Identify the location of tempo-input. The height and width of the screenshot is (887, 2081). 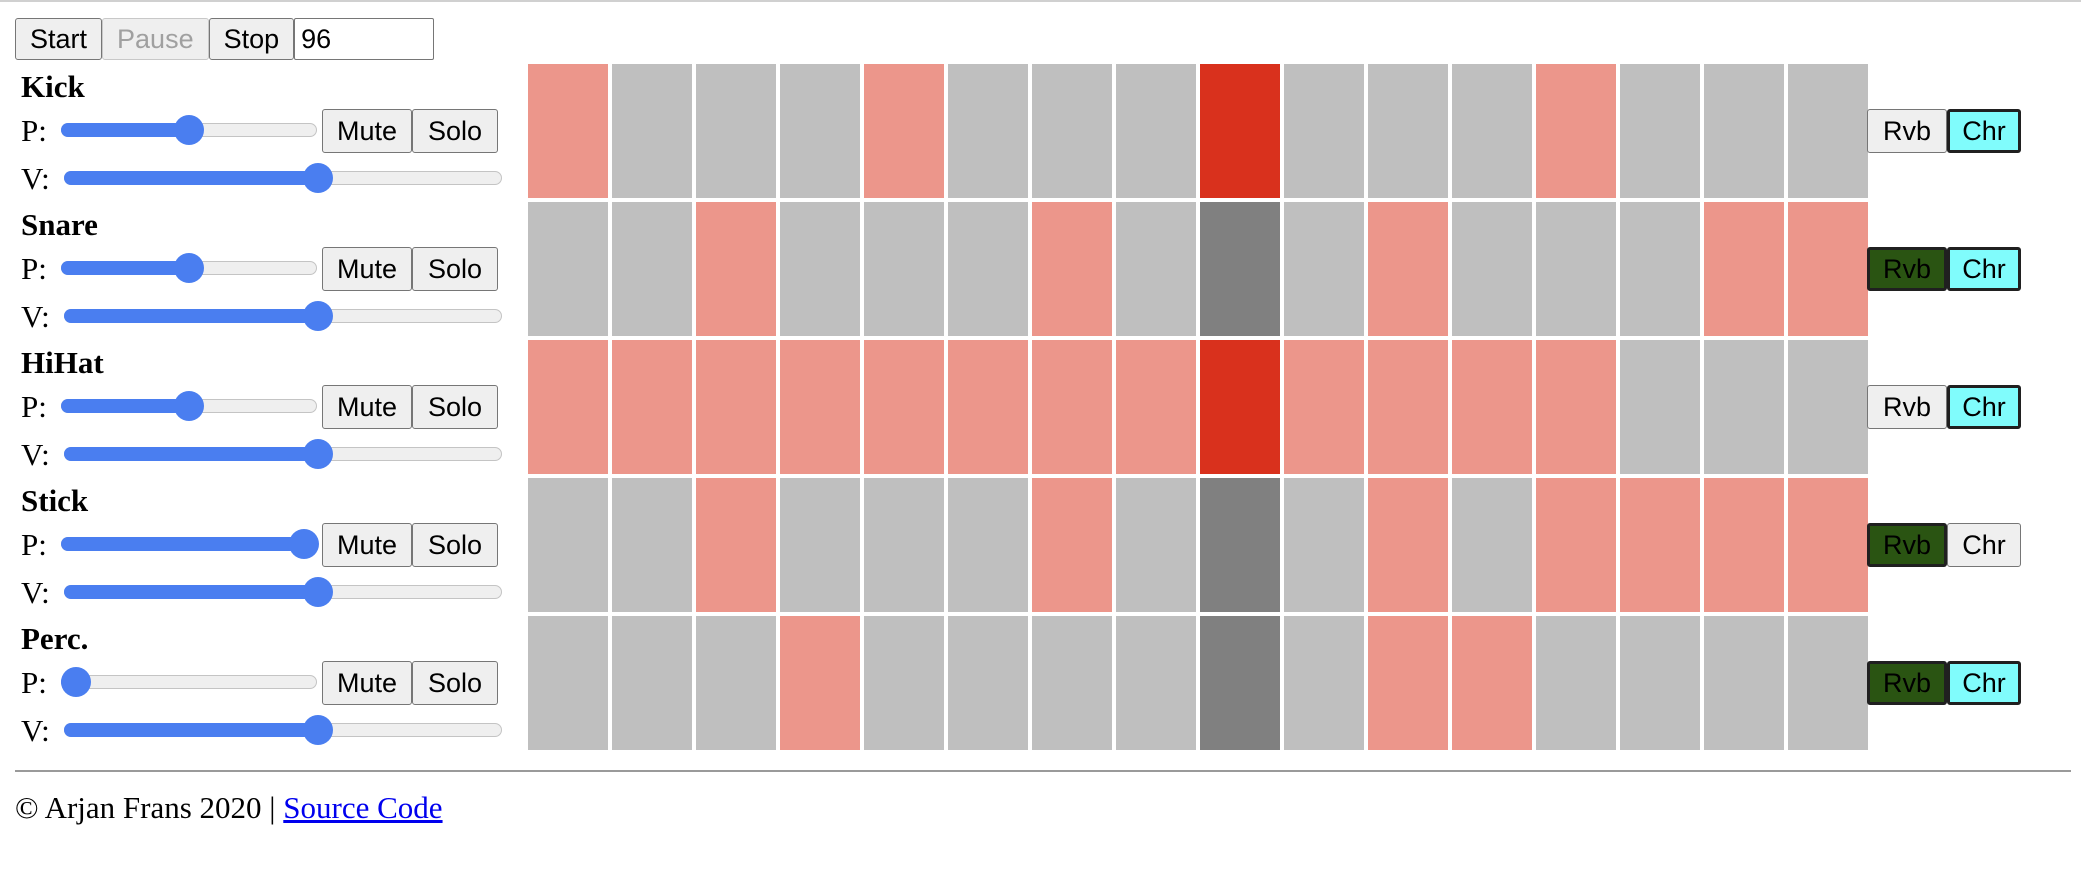
(364, 39).